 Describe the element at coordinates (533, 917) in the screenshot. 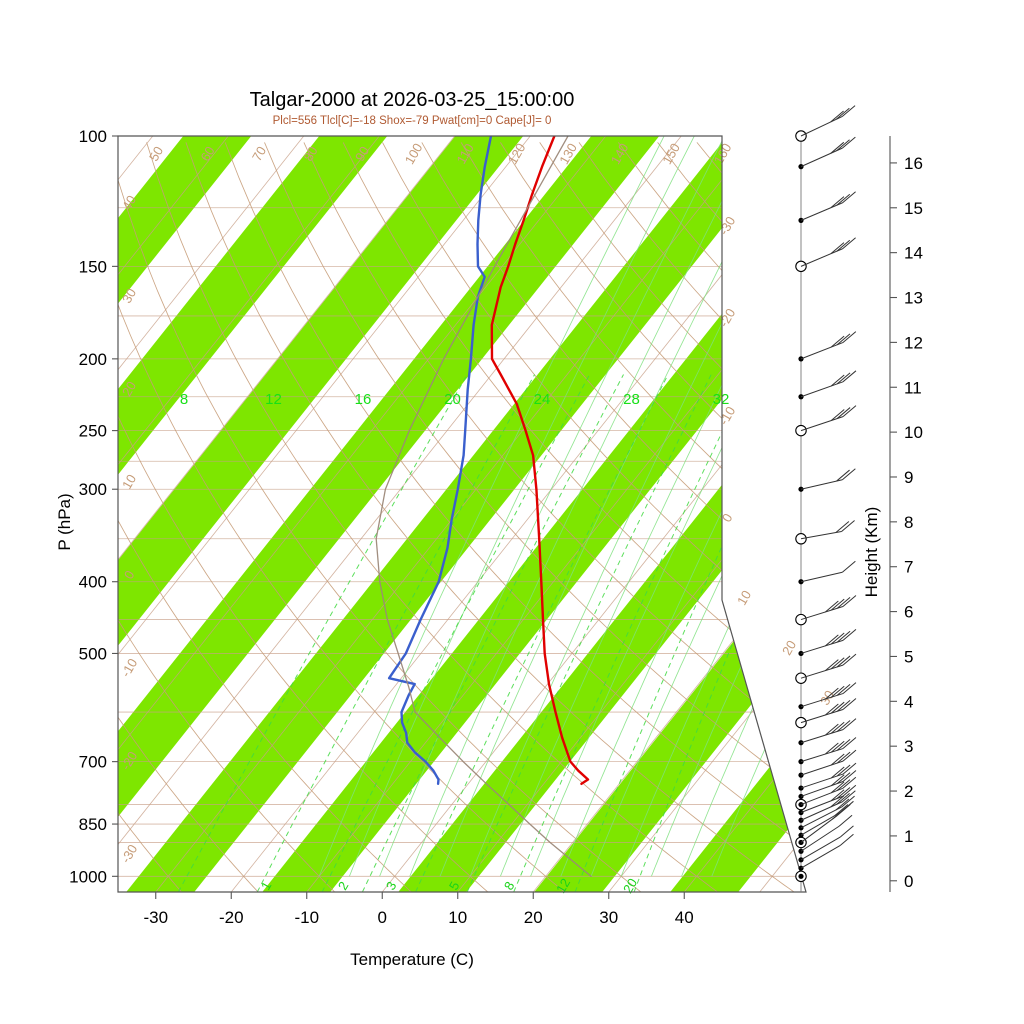

I see `temperature-tick-label: 20` at that location.